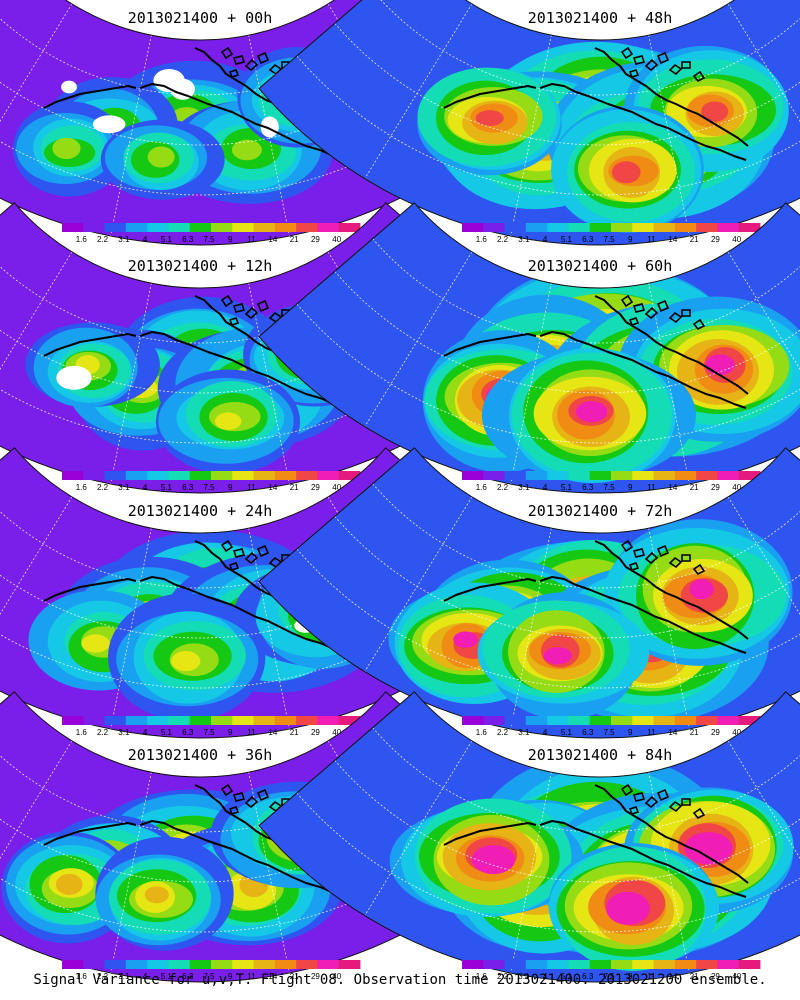 This screenshot has width=800, height=1000. What do you see at coordinates (200, 755) in the screenshot?
I see `panel-title: 2013021400 + 36h` at bounding box center [200, 755].